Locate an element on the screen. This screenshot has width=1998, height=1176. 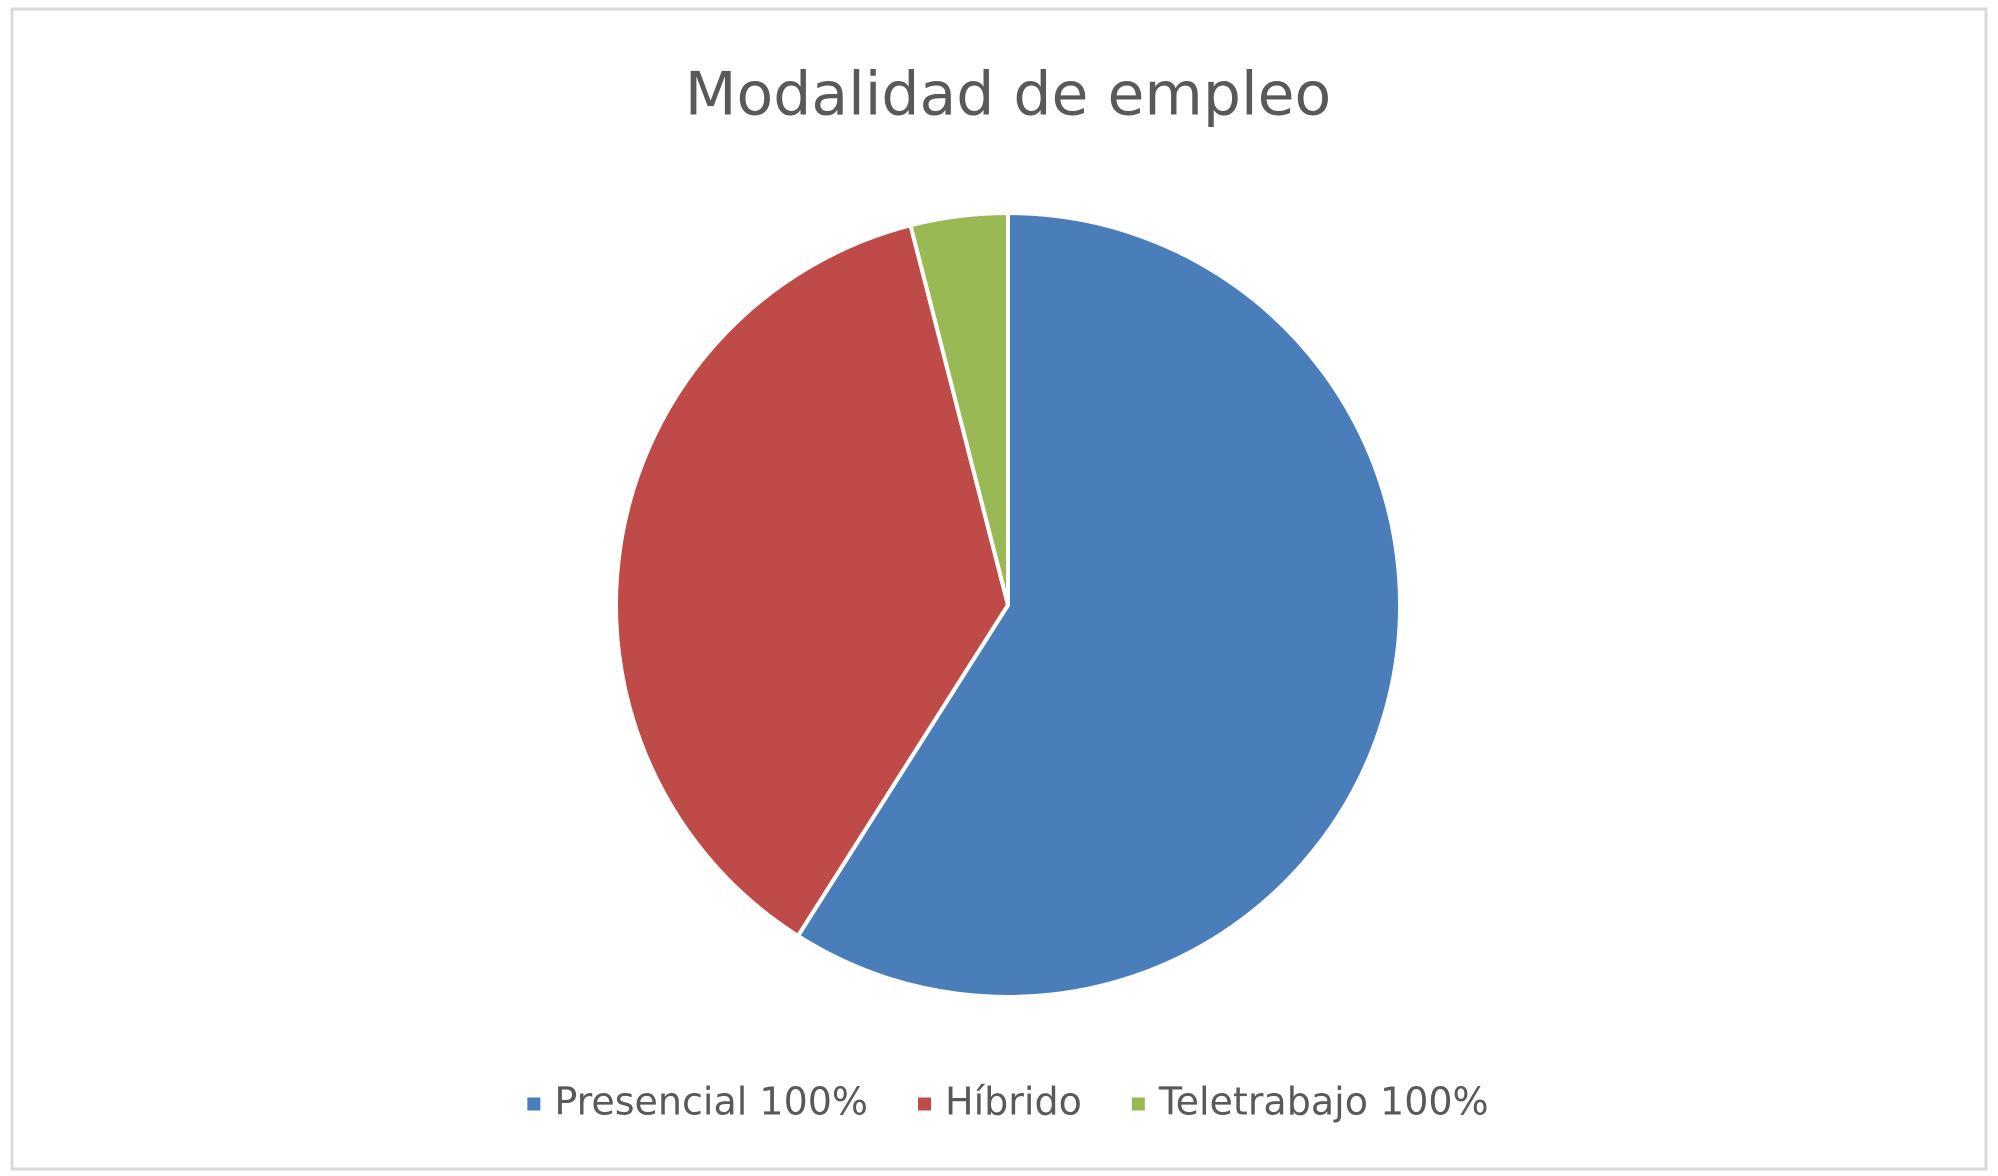
legend-label: Híbrido is located at coordinates (1013, 1102).